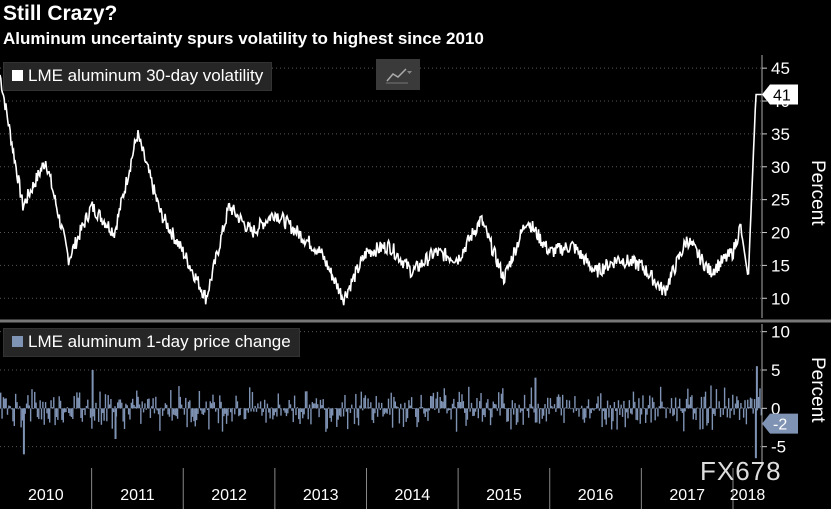  Describe the element at coordinates (17, 75) in the screenshot. I see `legend-swatch-volatility` at that location.